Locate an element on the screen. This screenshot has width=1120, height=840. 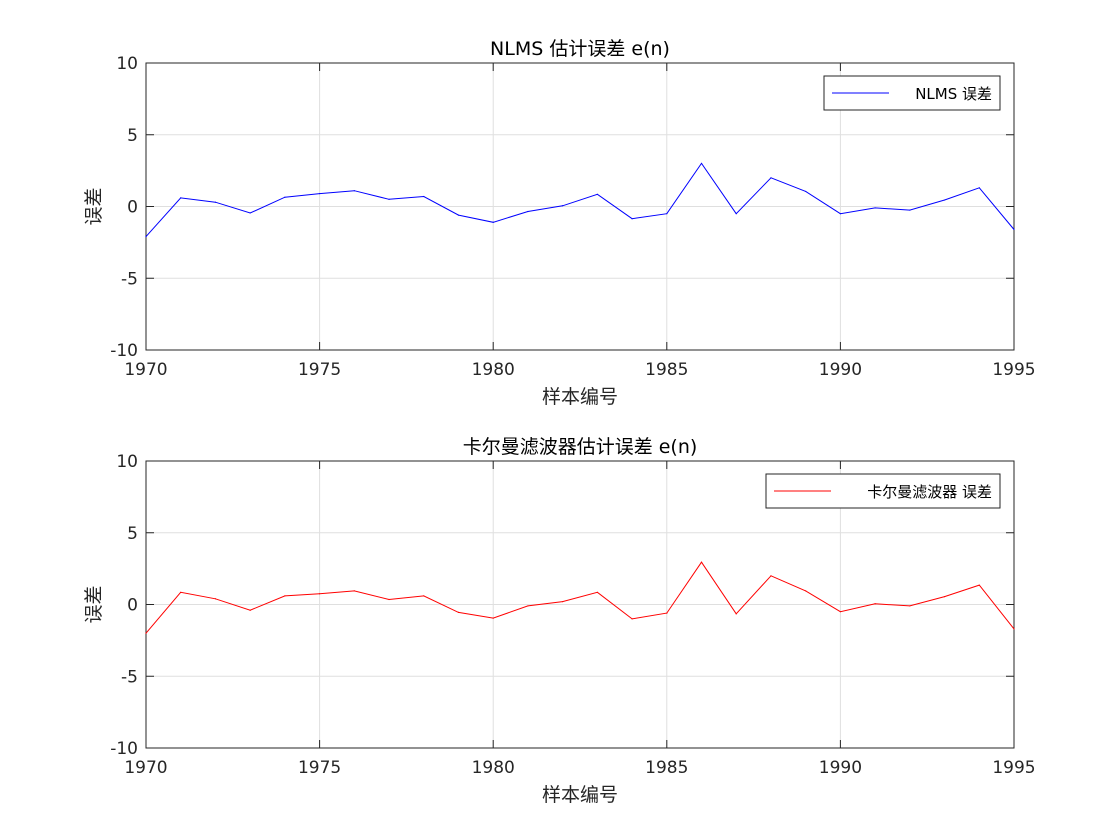
legend: 卡尔曼滤波器 误差 is located at coordinates (883, 491).